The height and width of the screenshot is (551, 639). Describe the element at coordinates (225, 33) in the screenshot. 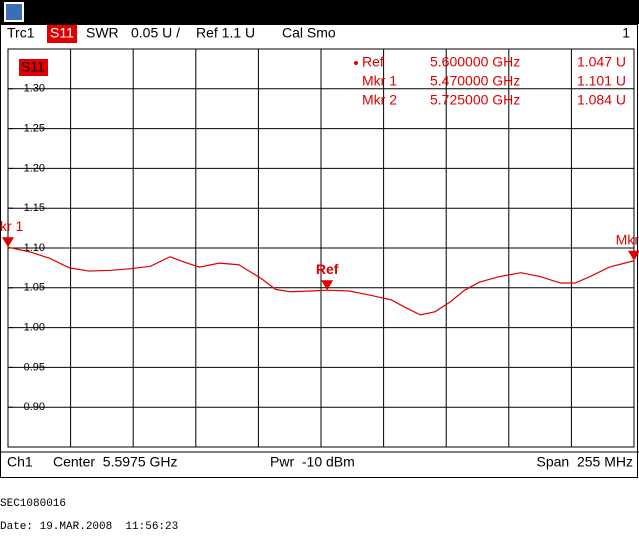

I see `ref-level: Ref 1.1 U` at that location.